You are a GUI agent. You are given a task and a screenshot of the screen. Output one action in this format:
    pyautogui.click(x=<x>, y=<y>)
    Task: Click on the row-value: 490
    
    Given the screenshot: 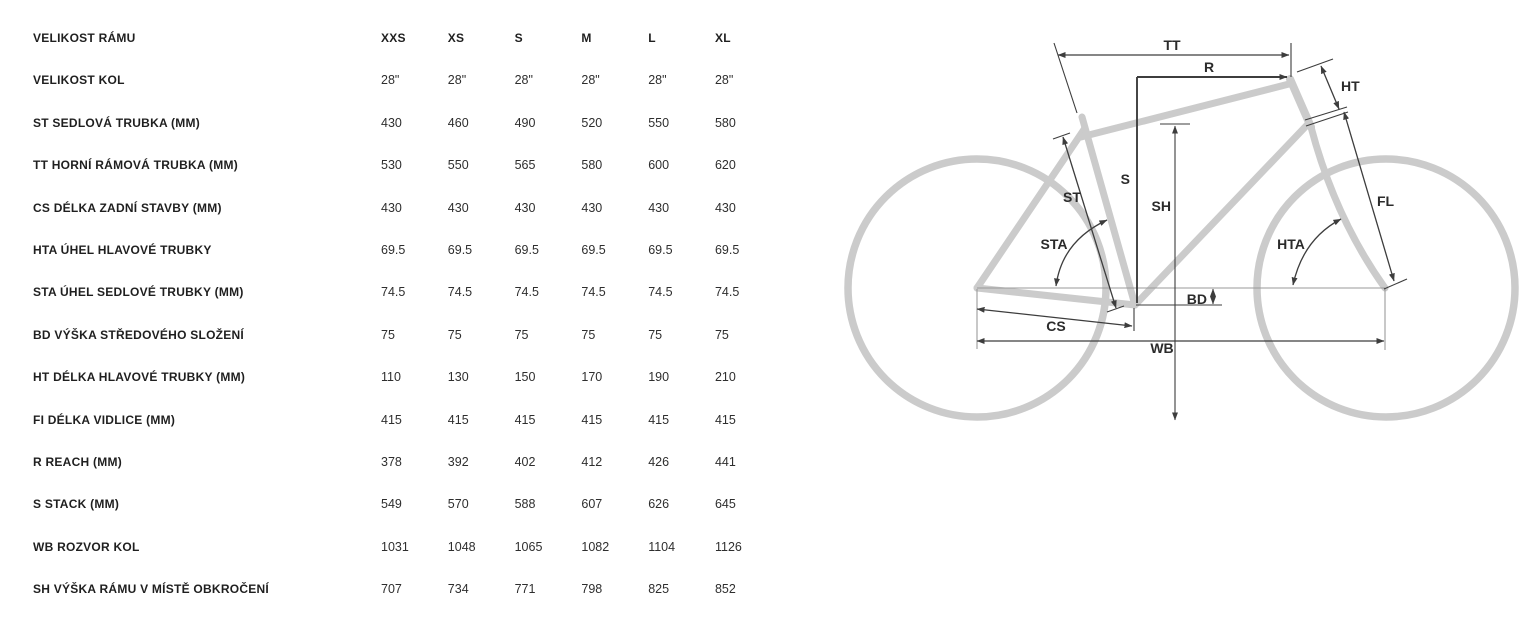 What is the action you would take?
    pyautogui.click(x=525, y=122)
    